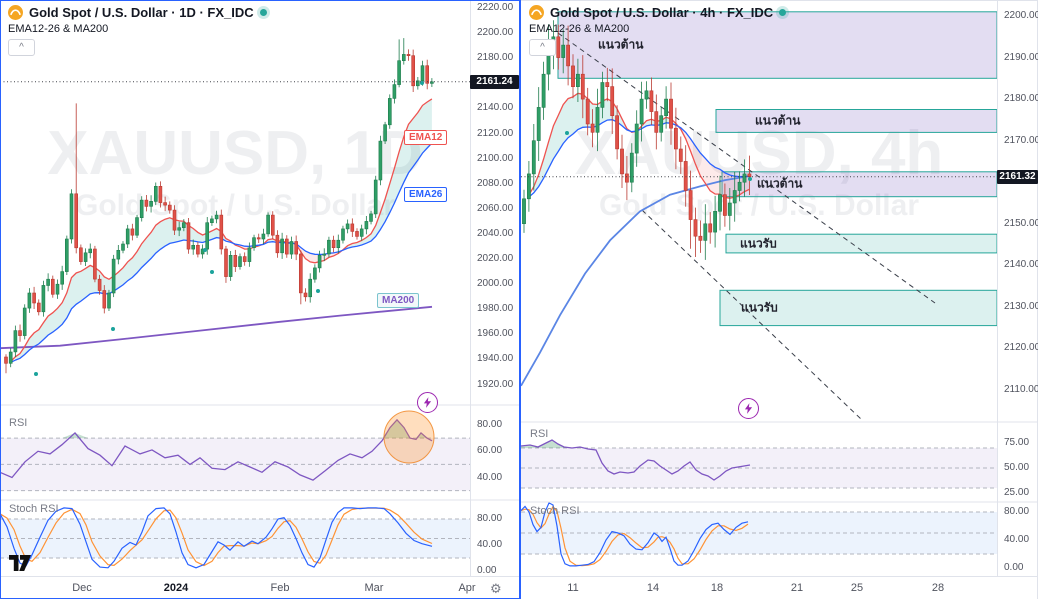  I want to click on ema12-label: EMA12, so click(426, 137).